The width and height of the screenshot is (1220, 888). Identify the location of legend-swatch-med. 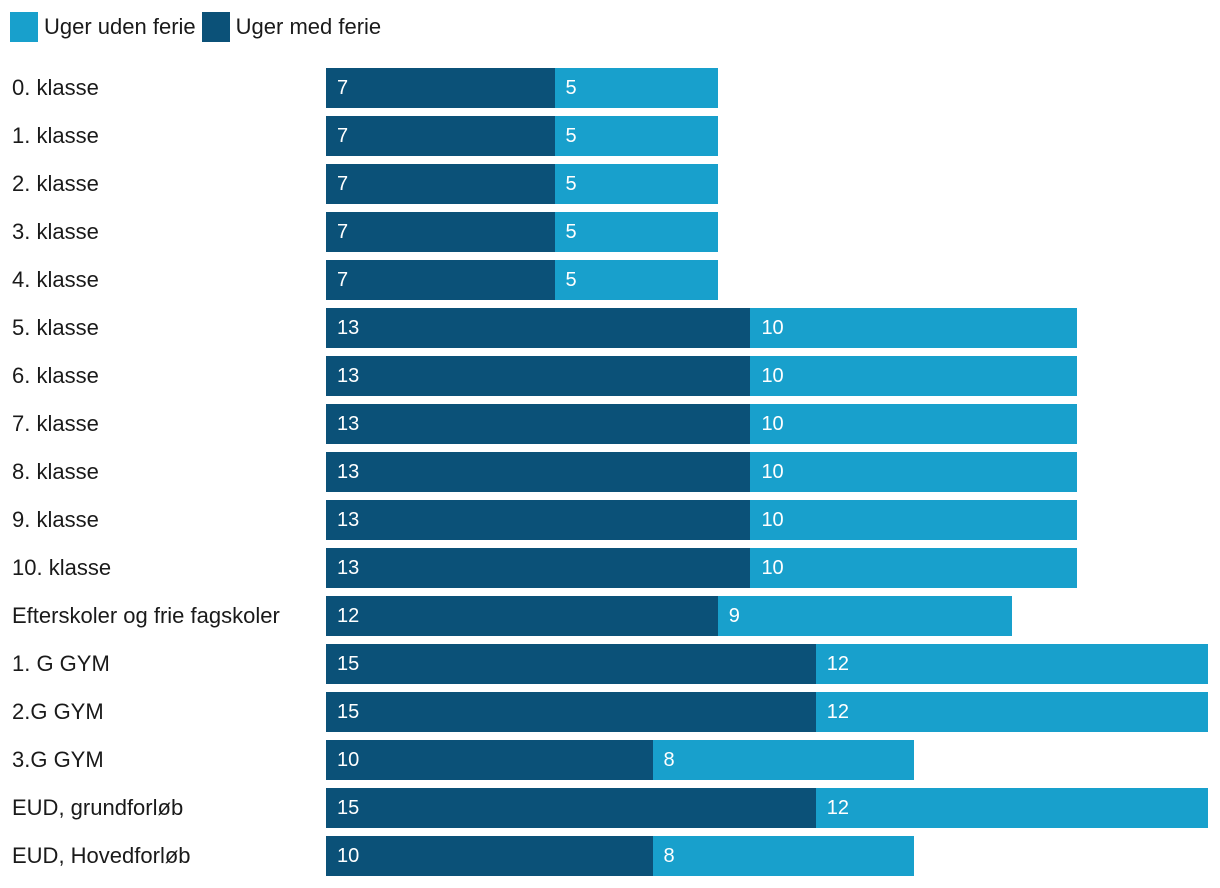
(215, 27).